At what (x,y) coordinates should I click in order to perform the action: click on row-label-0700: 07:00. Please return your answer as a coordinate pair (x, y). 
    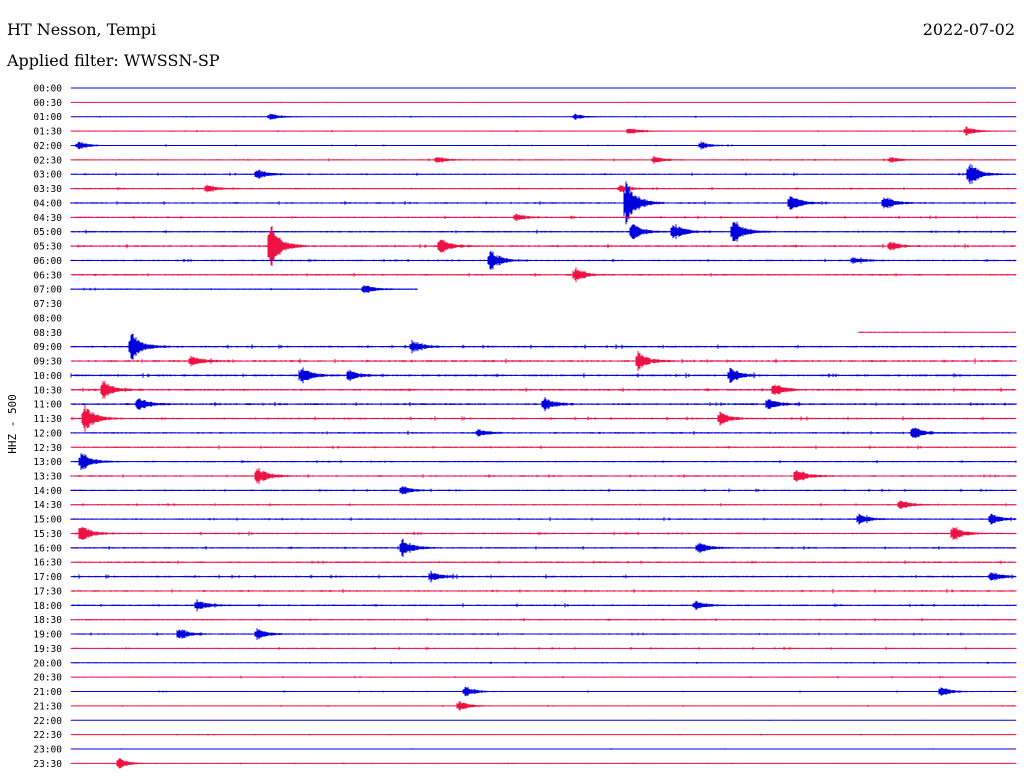
    Looking at the image, I should click on (47, 290).